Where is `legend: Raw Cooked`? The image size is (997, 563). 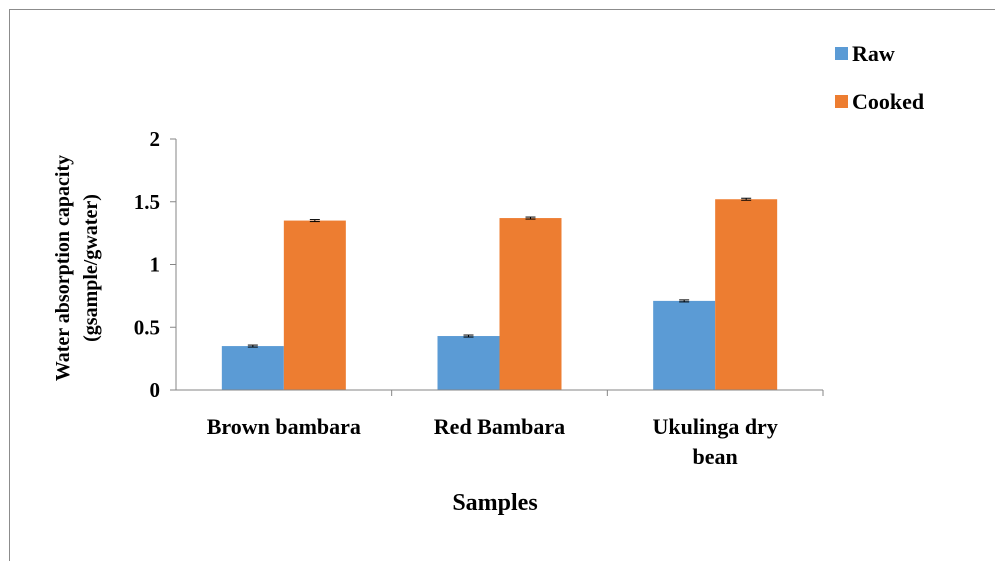
legend: Raw Cooked is located at coordinates (879, 77).